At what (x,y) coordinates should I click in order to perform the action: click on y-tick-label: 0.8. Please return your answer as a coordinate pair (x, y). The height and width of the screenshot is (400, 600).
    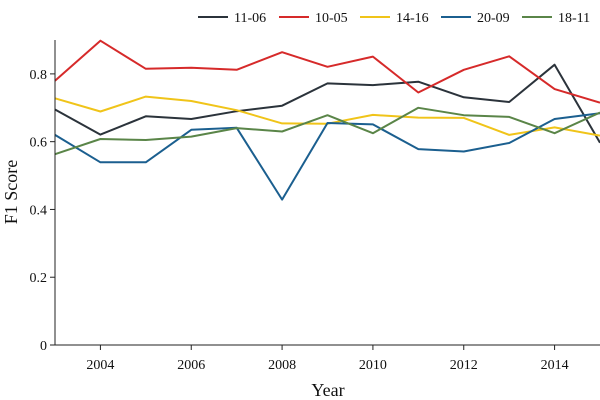
    Looking at the image, I should click on (39, 75).